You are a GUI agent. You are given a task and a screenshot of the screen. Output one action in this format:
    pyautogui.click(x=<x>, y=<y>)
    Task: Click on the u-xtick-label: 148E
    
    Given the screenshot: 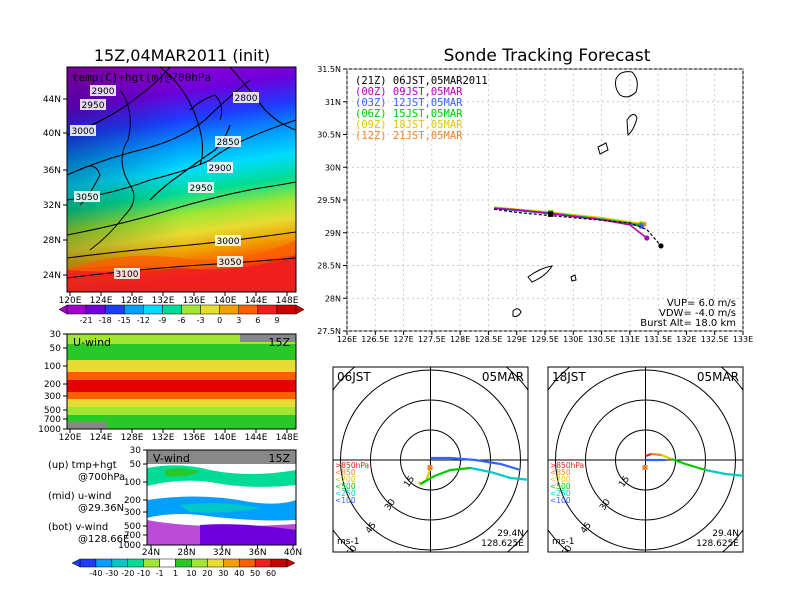 What is the action you would take?
    pyautogui.click(x=287, y=438)
    